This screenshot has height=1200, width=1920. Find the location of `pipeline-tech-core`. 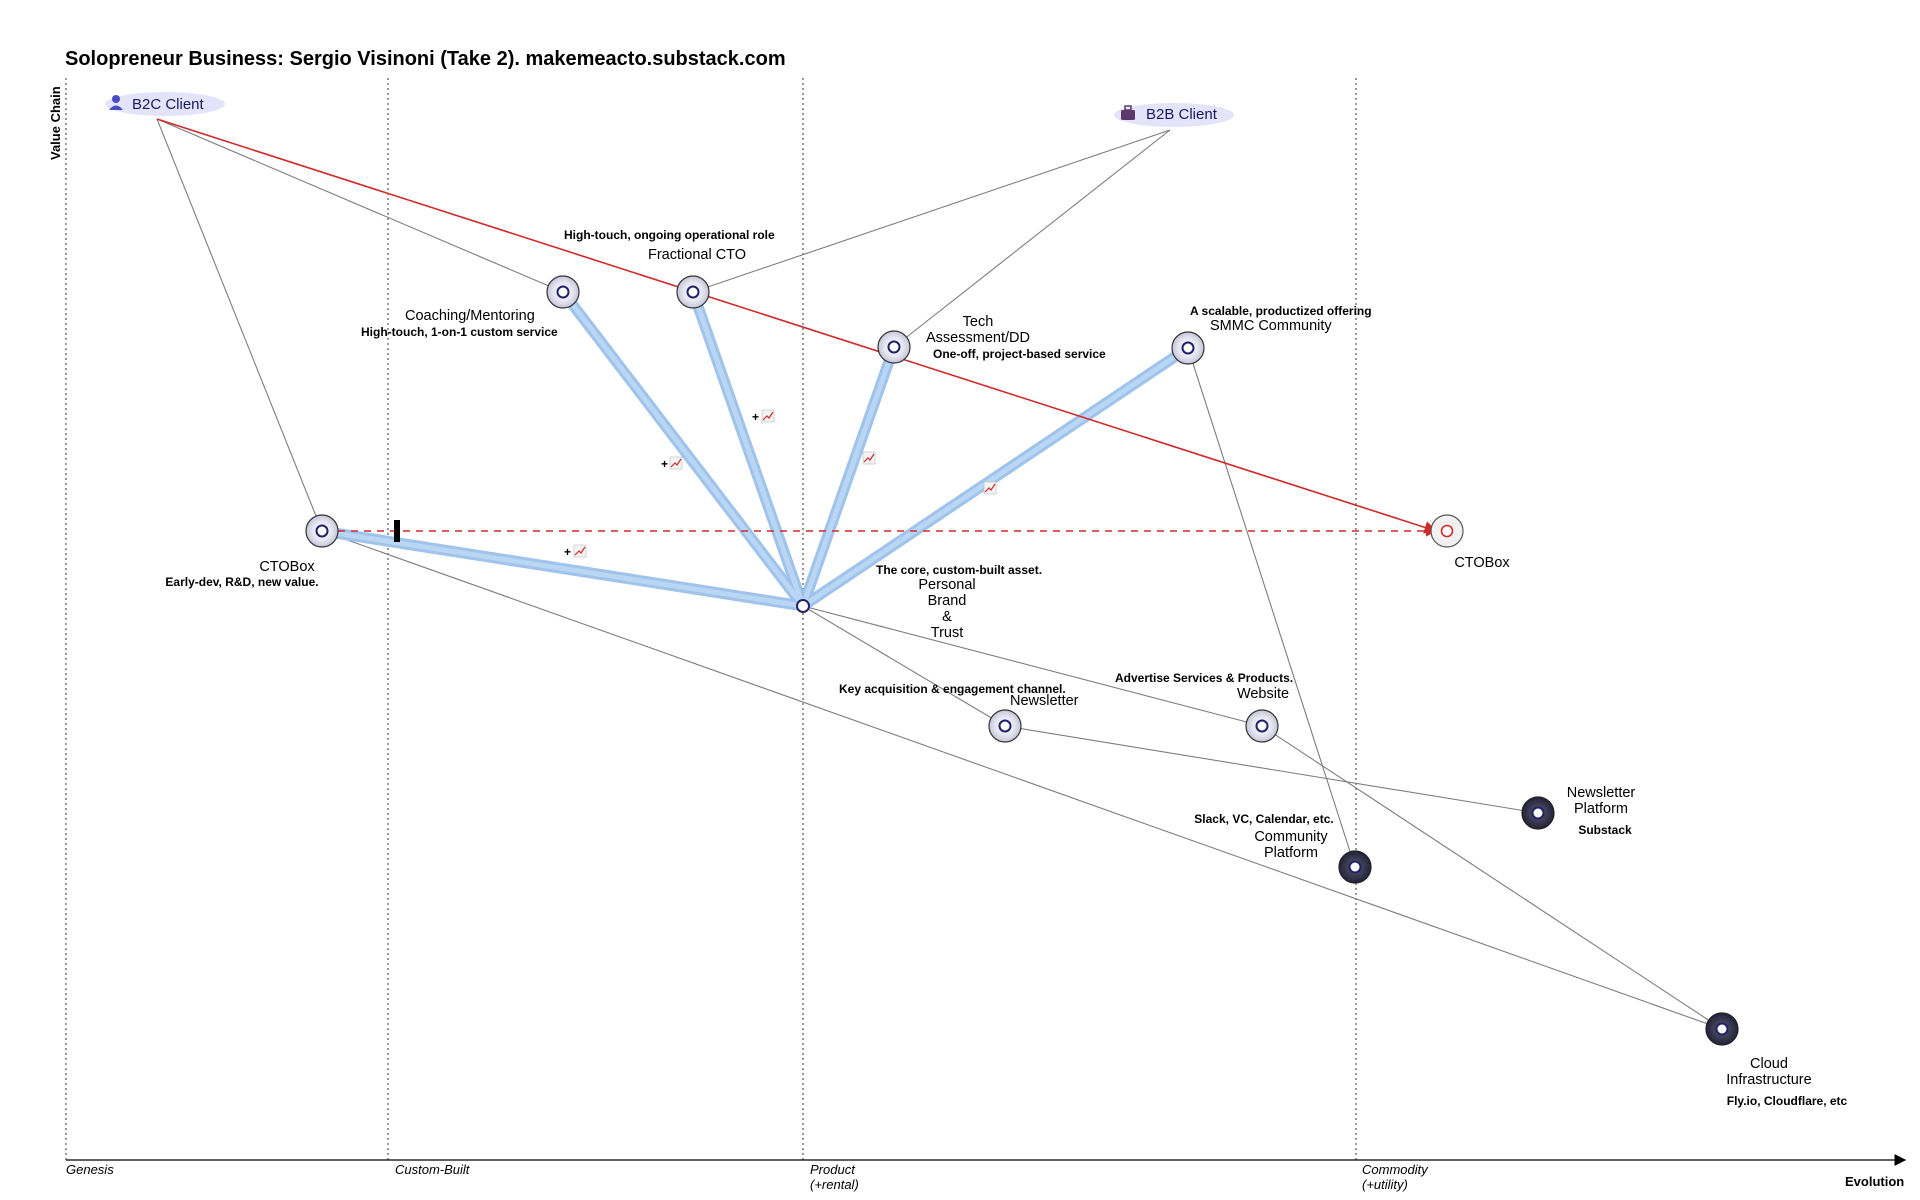

pipeline-tech-core is located at coordinates (848, 476).